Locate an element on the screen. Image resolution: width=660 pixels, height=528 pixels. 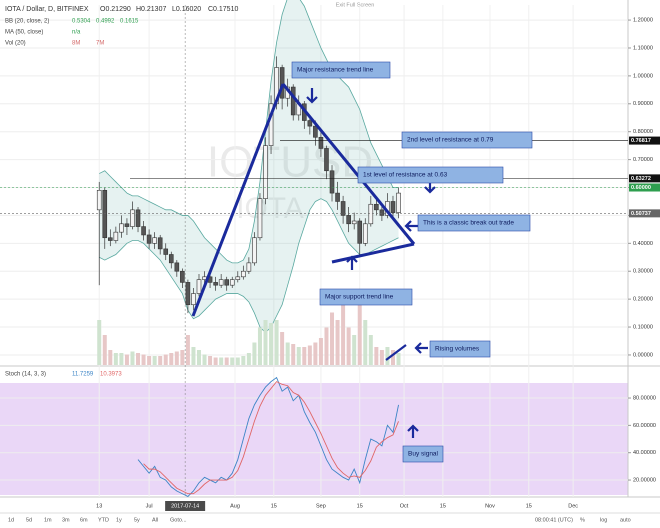
y-tick-label: 60.00000 is located at coordinates (644, 426).